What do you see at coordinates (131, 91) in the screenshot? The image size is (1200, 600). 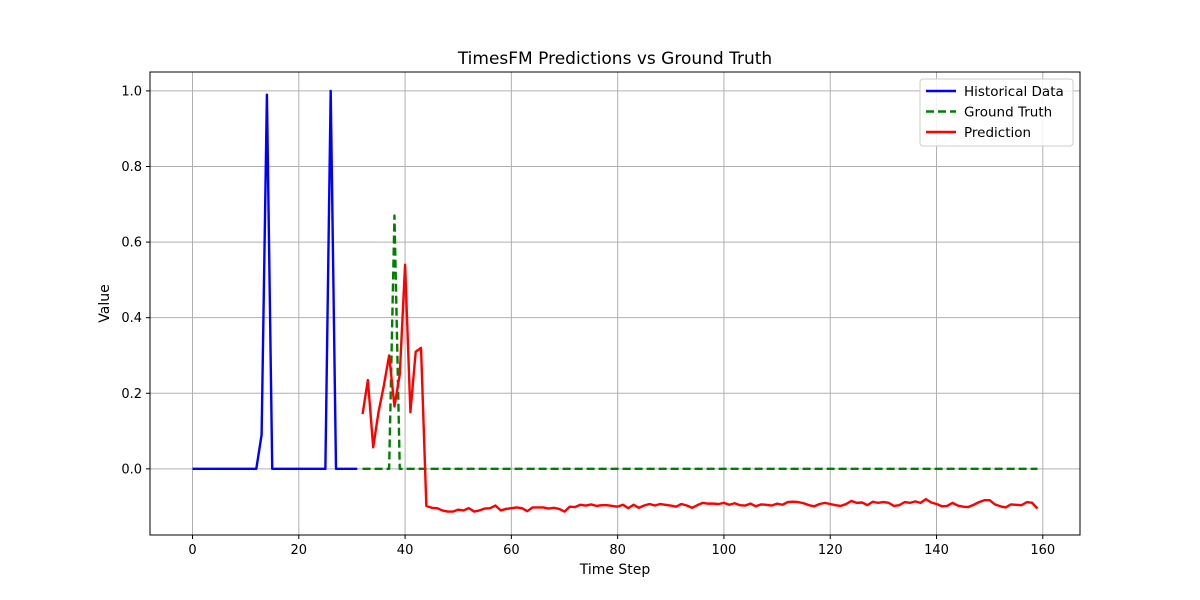 I see `y-tick-label: 1.0` at bounding box center [131, 91].